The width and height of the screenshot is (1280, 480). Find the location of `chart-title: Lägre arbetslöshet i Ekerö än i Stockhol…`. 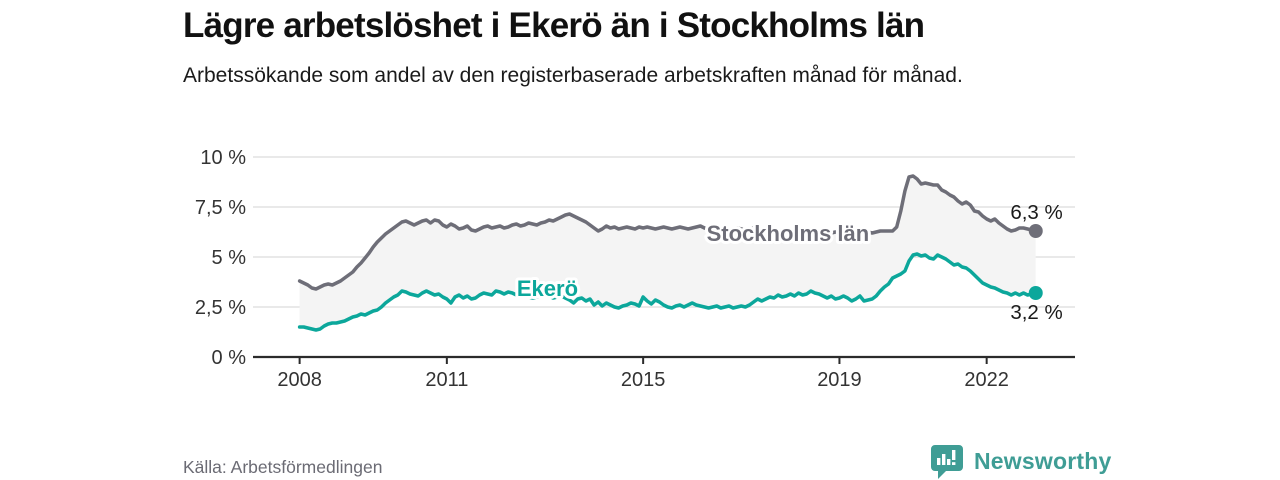

chart-title: Lägre arbetslöshet i Ekerö än i Stockhol… is located at coordinates (554, 25).